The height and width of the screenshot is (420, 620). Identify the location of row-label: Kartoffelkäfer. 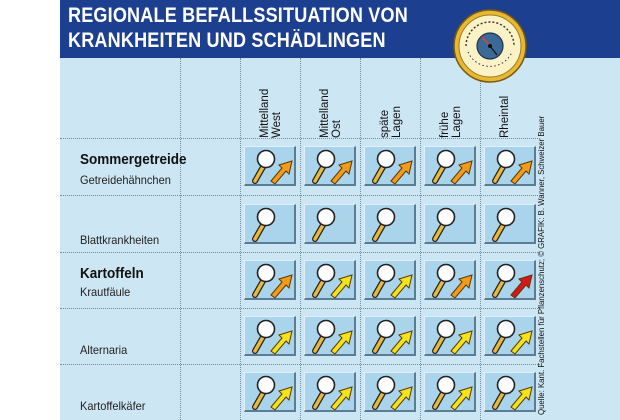
(113, 406).